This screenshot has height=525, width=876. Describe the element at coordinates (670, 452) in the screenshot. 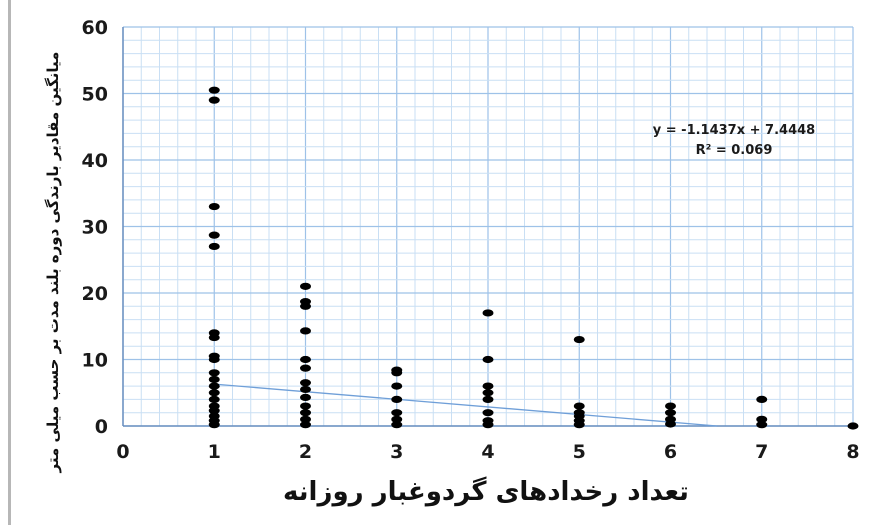

I see `x-tick-label: 6` at that location.